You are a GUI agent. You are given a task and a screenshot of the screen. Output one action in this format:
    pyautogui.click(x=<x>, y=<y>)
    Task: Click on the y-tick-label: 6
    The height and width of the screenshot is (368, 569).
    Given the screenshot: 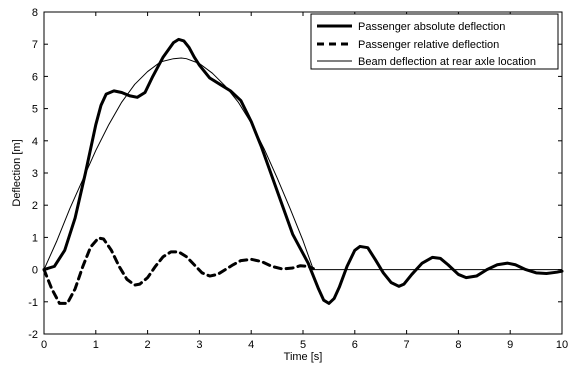 What is the action you would take?
    pyautogui.click(x=35, y=77)
    